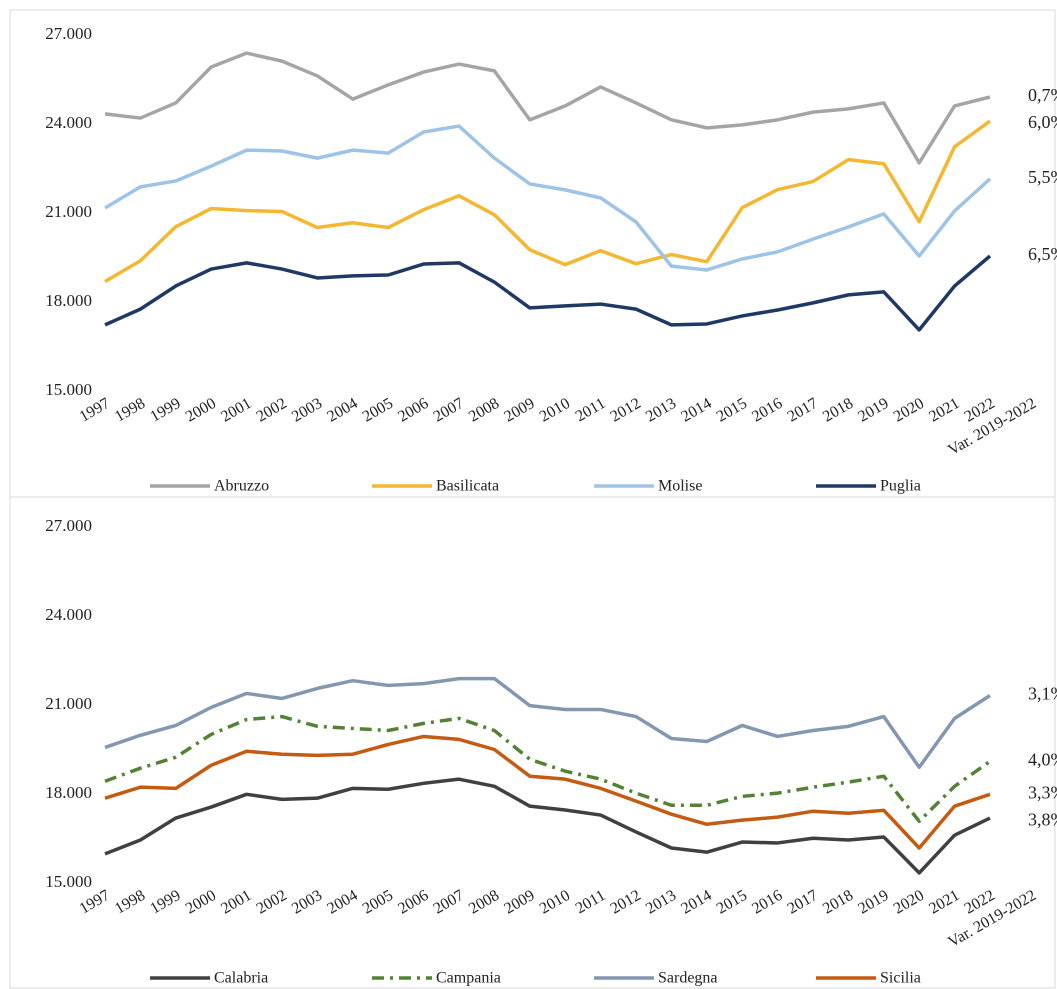 The width and height of the screenshot is (1057, 989). What do you see at coordinates (1042, 792) in the screenshot?
I see `change-label: 3,3%` at bounding box center [1042, 792].